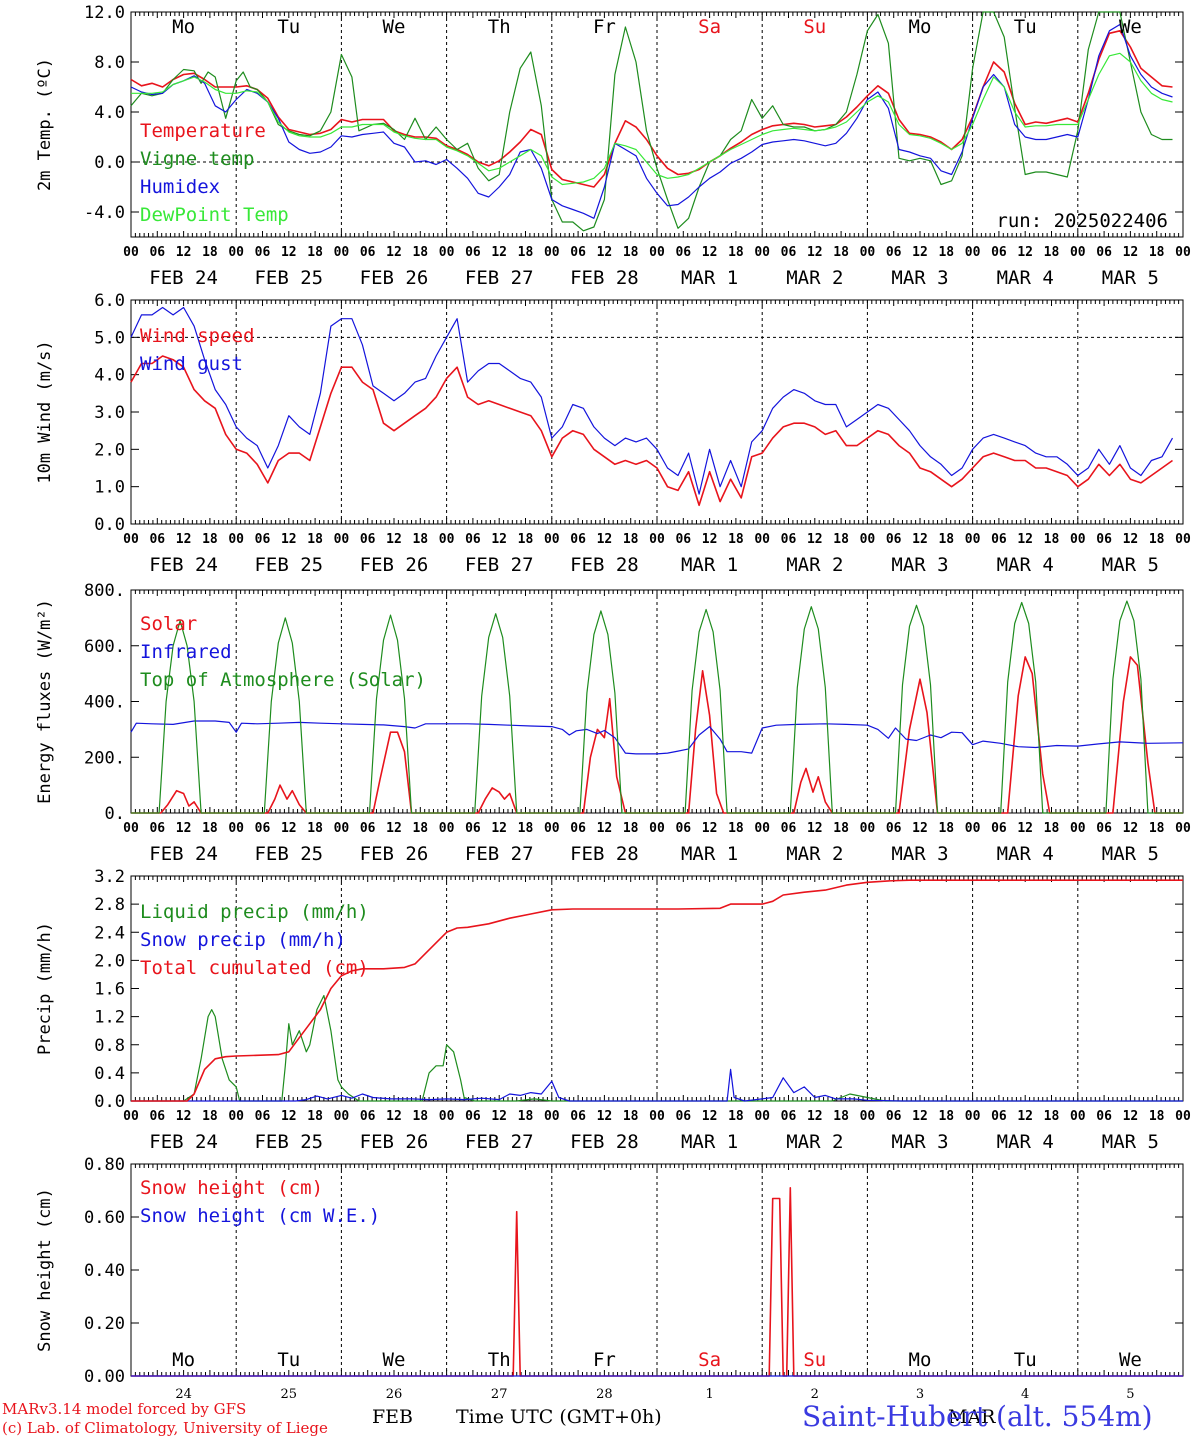 This screenshot has height=1440, width=1194. I want to click on legend-entry: Humidex, so click(180, 187).